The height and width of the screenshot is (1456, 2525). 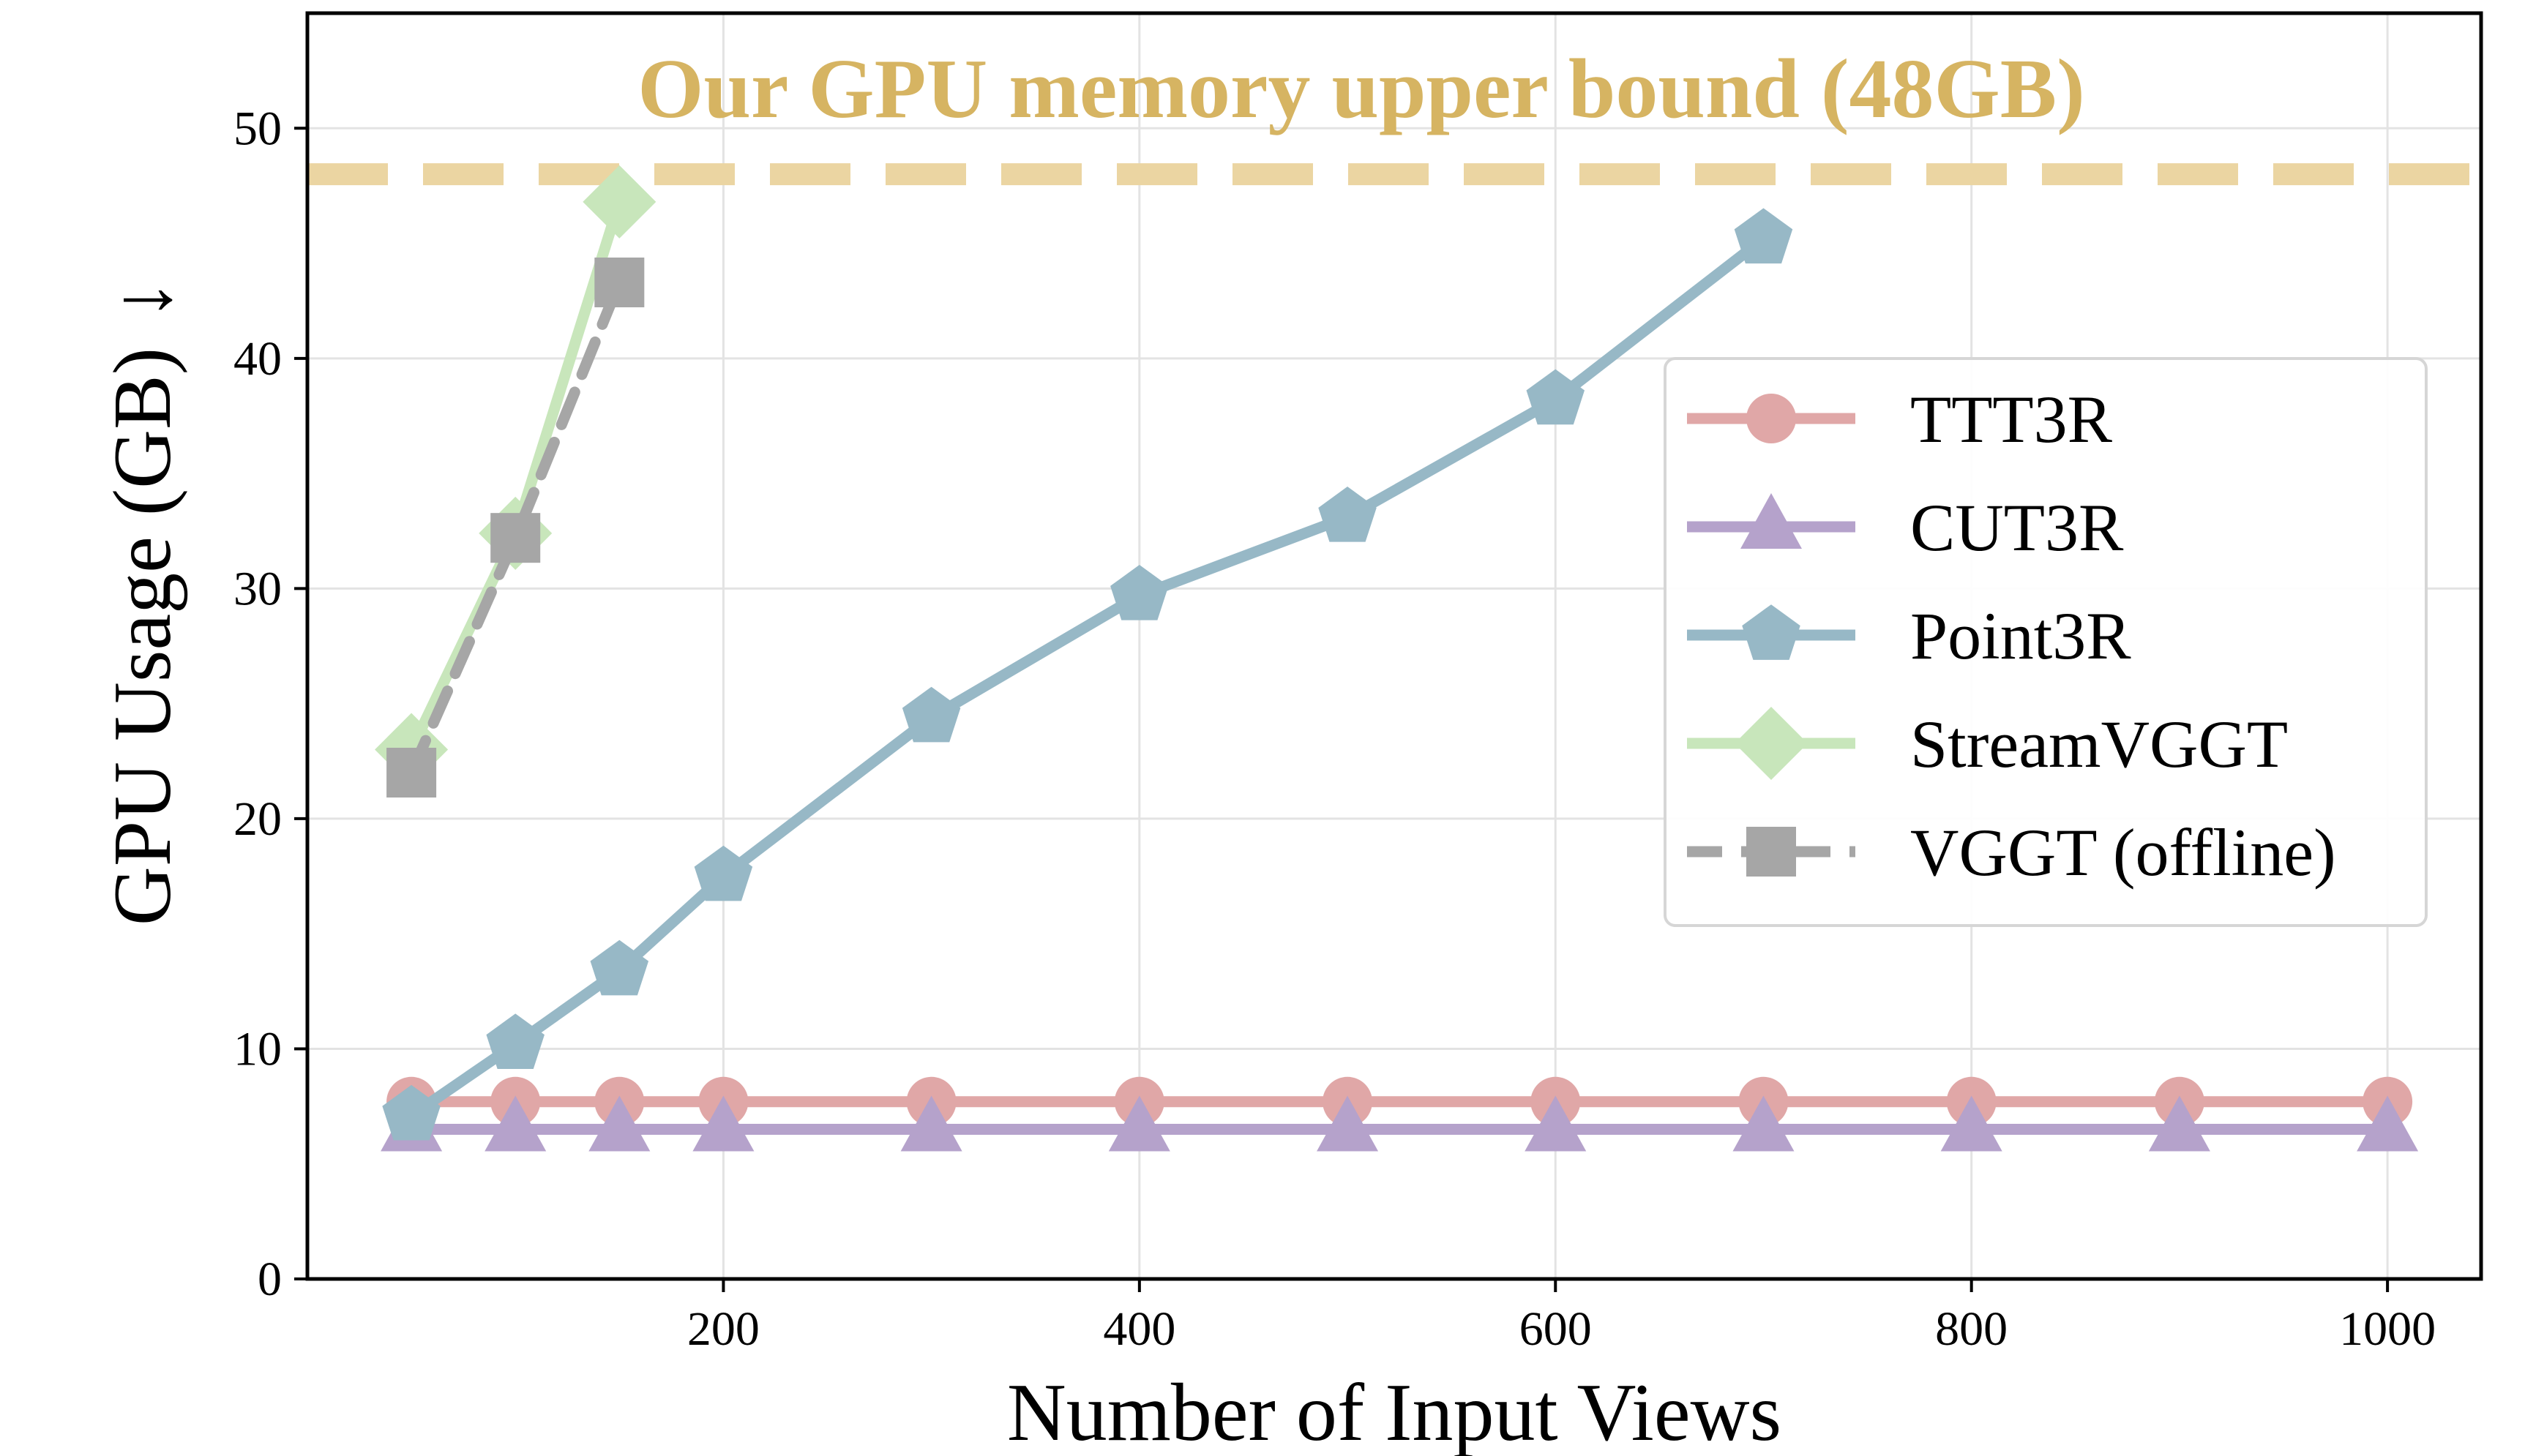 I want to click on y-axis-title: GPU Usage (GB), so click(x=142, y=637).